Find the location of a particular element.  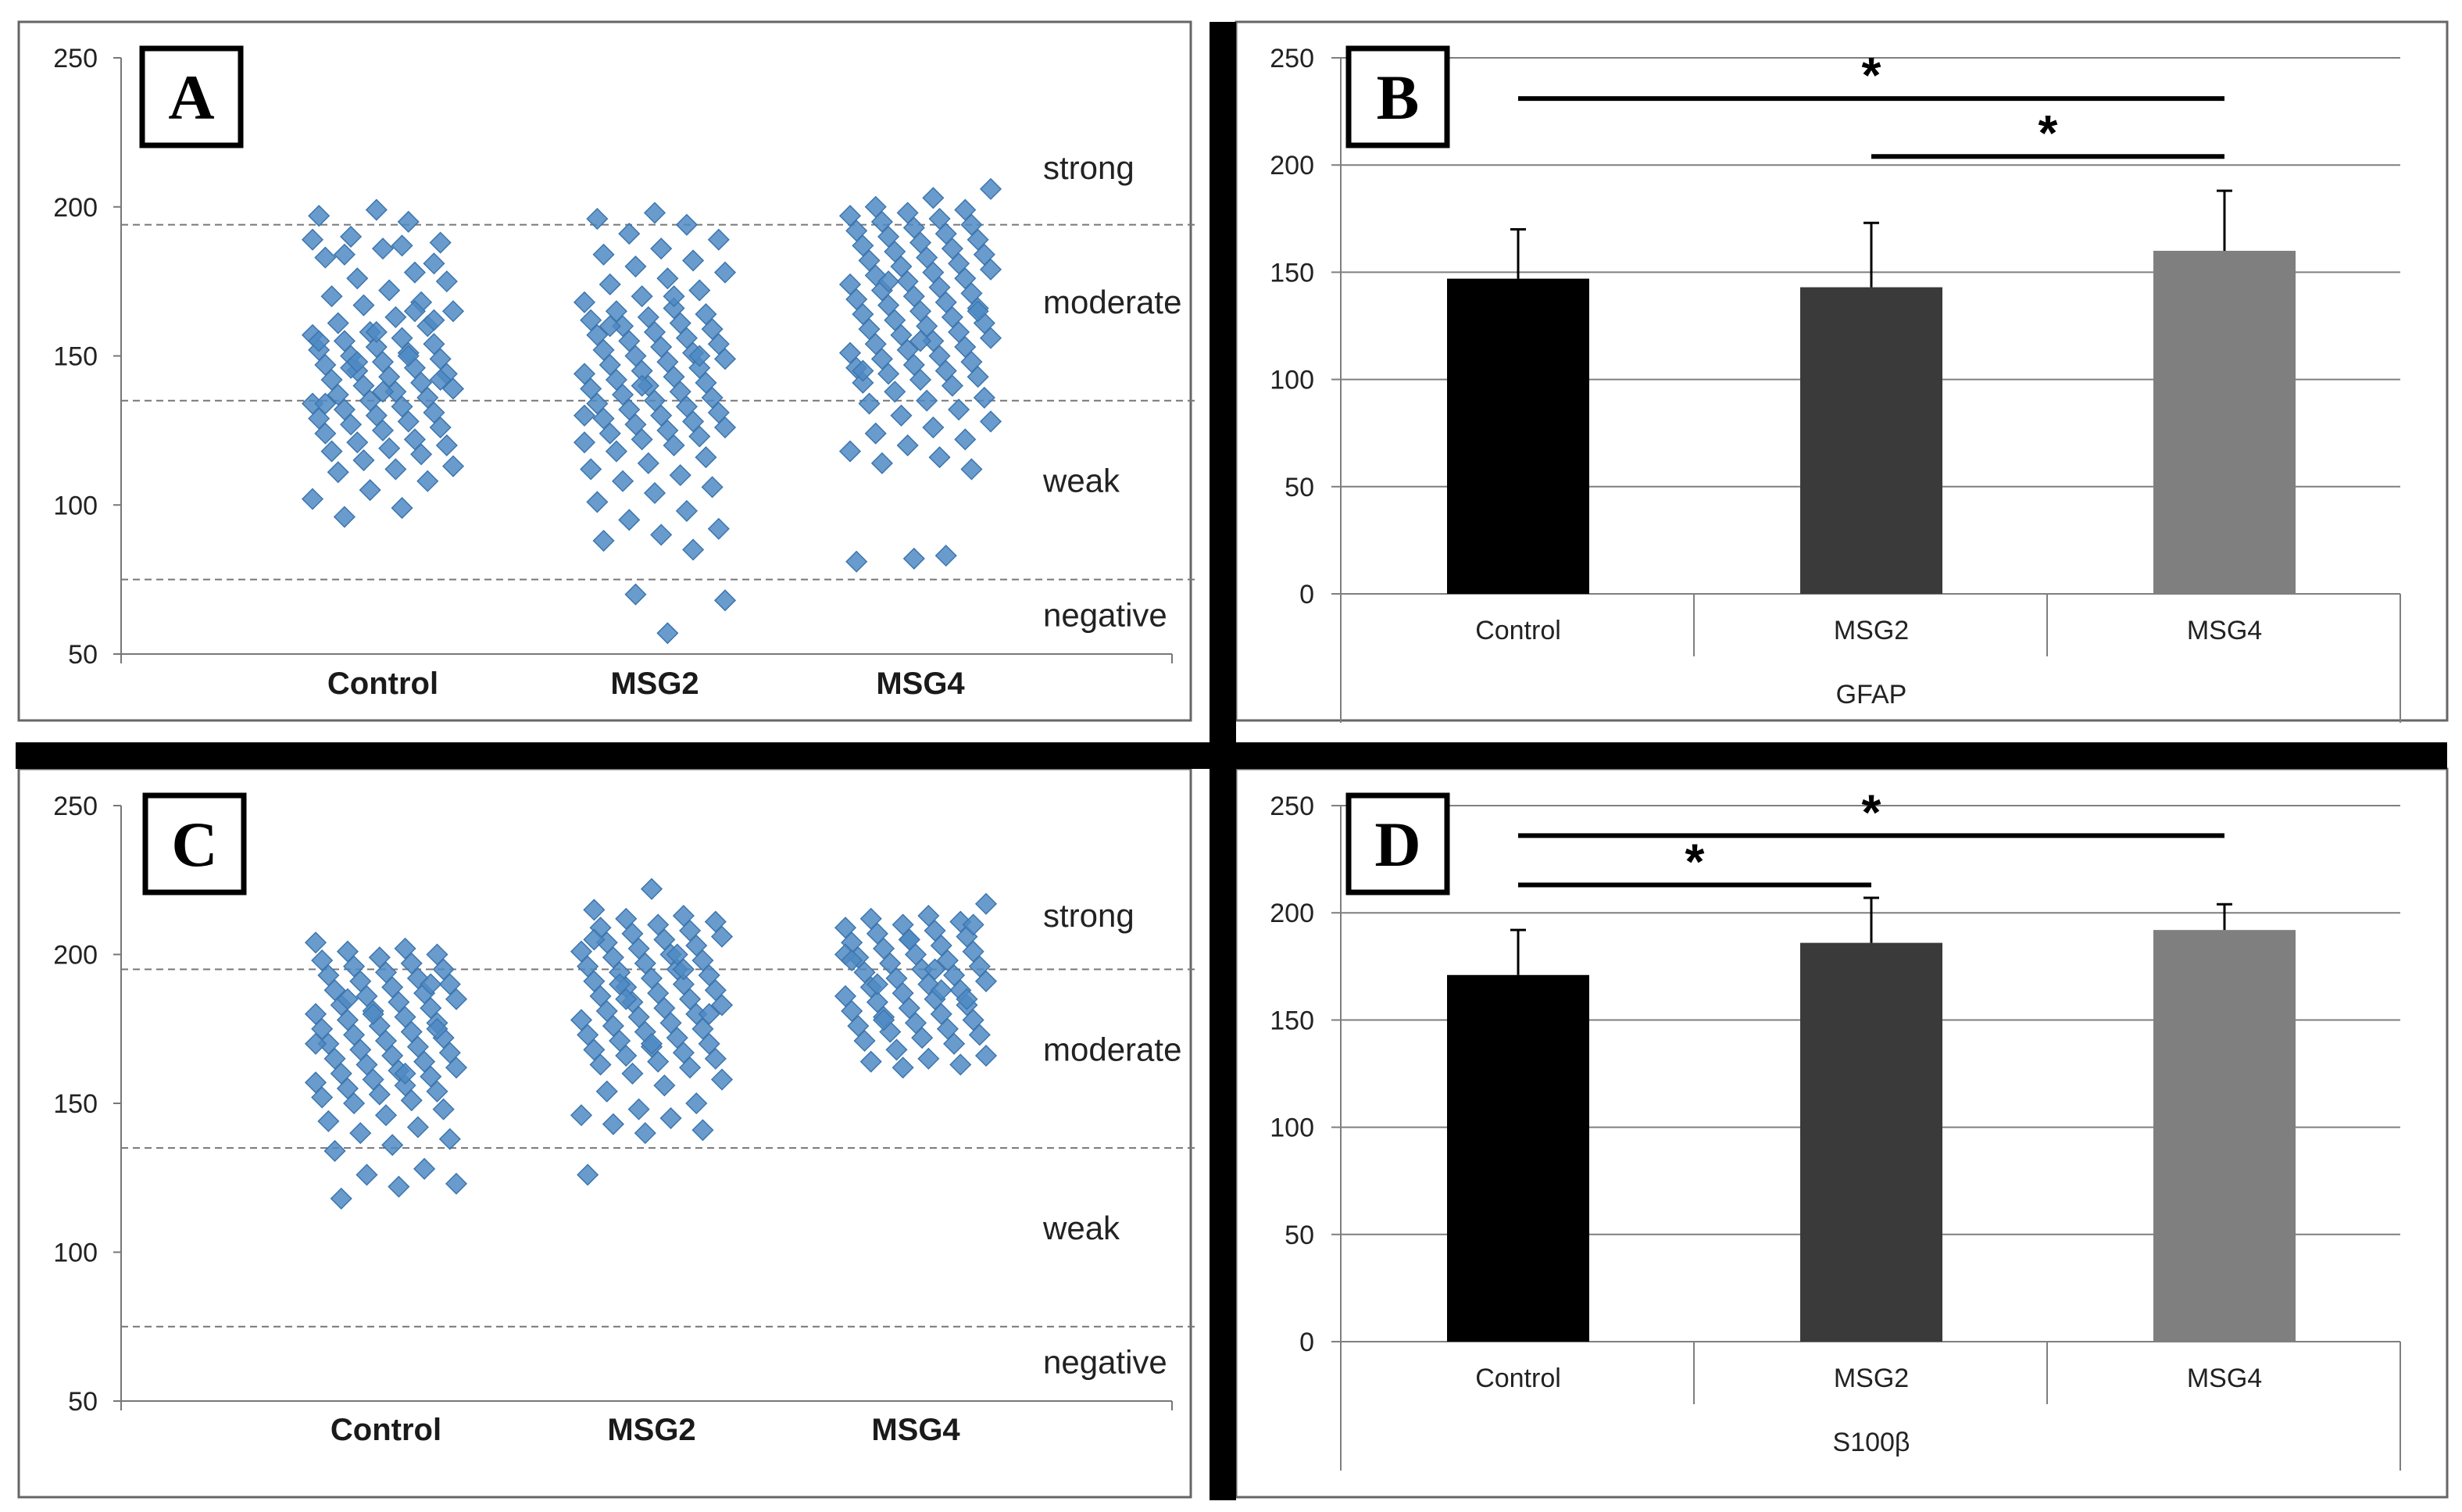

y-tick-label: 50 is located at coordinates (83, 655).